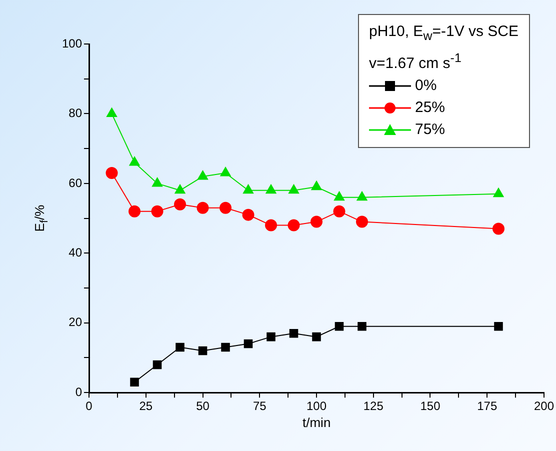 The height and width of the screenshot is (451, 556). Describe the element at coordinates (78, 391) in the screenshot. I see `y-tick-label: 0` at that location.